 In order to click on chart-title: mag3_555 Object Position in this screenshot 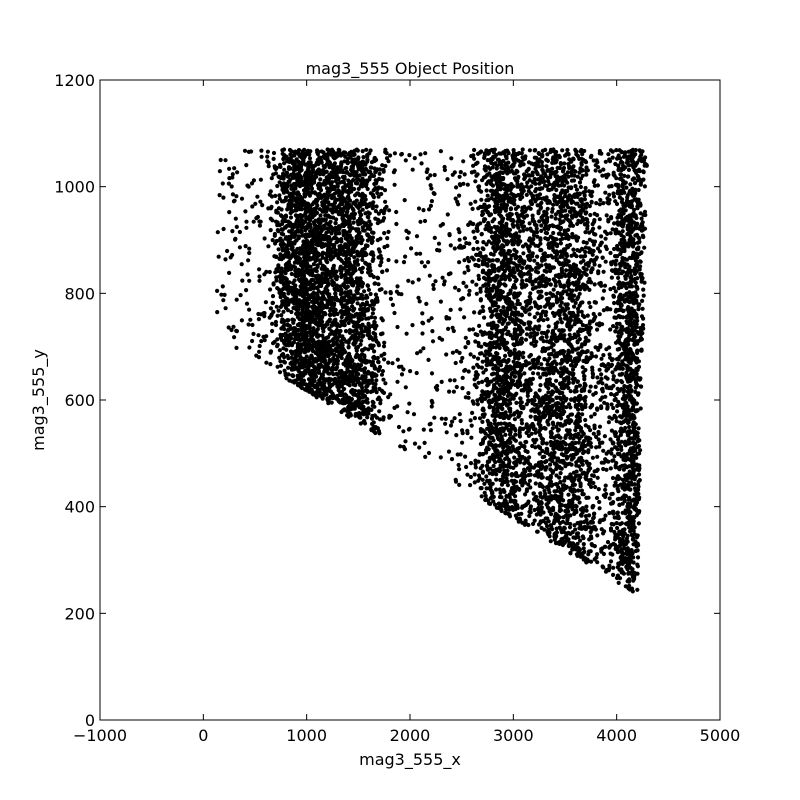, I will do `click(410, 69)`.